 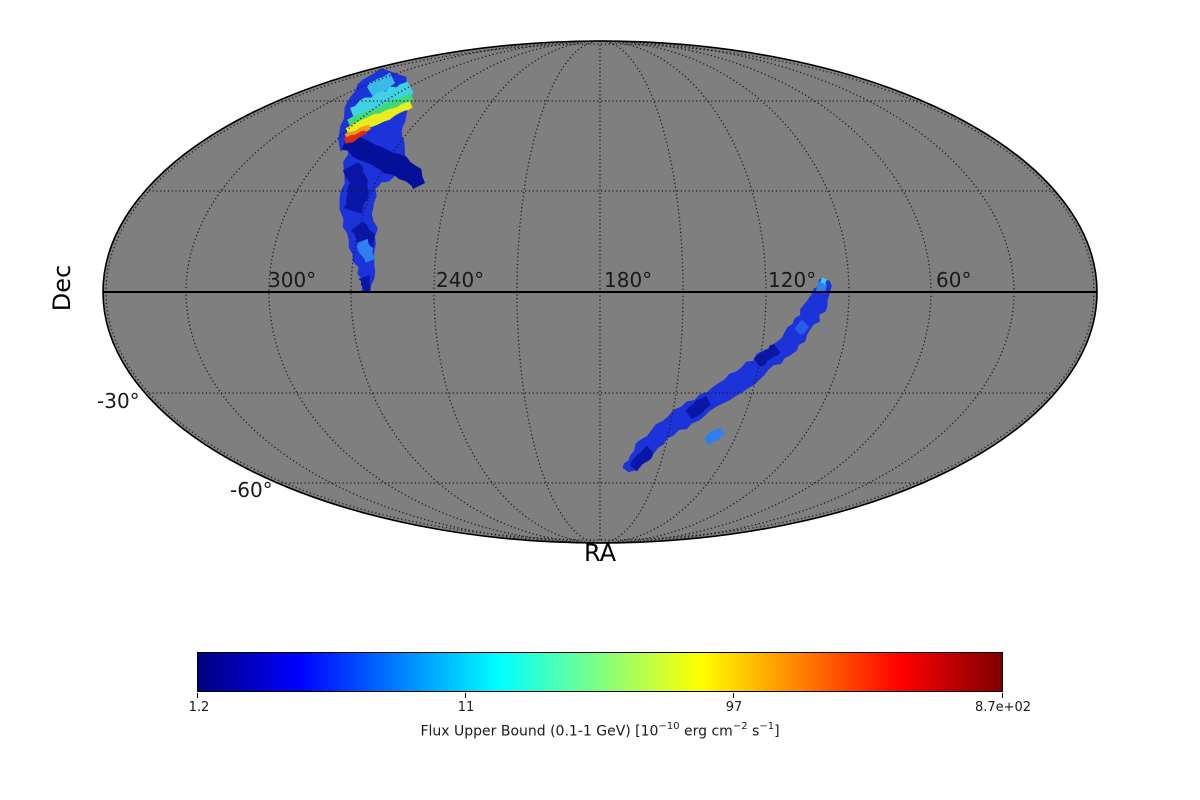 I want to click on ra-tick-label-120: 120°, so click(x=792, y=280).